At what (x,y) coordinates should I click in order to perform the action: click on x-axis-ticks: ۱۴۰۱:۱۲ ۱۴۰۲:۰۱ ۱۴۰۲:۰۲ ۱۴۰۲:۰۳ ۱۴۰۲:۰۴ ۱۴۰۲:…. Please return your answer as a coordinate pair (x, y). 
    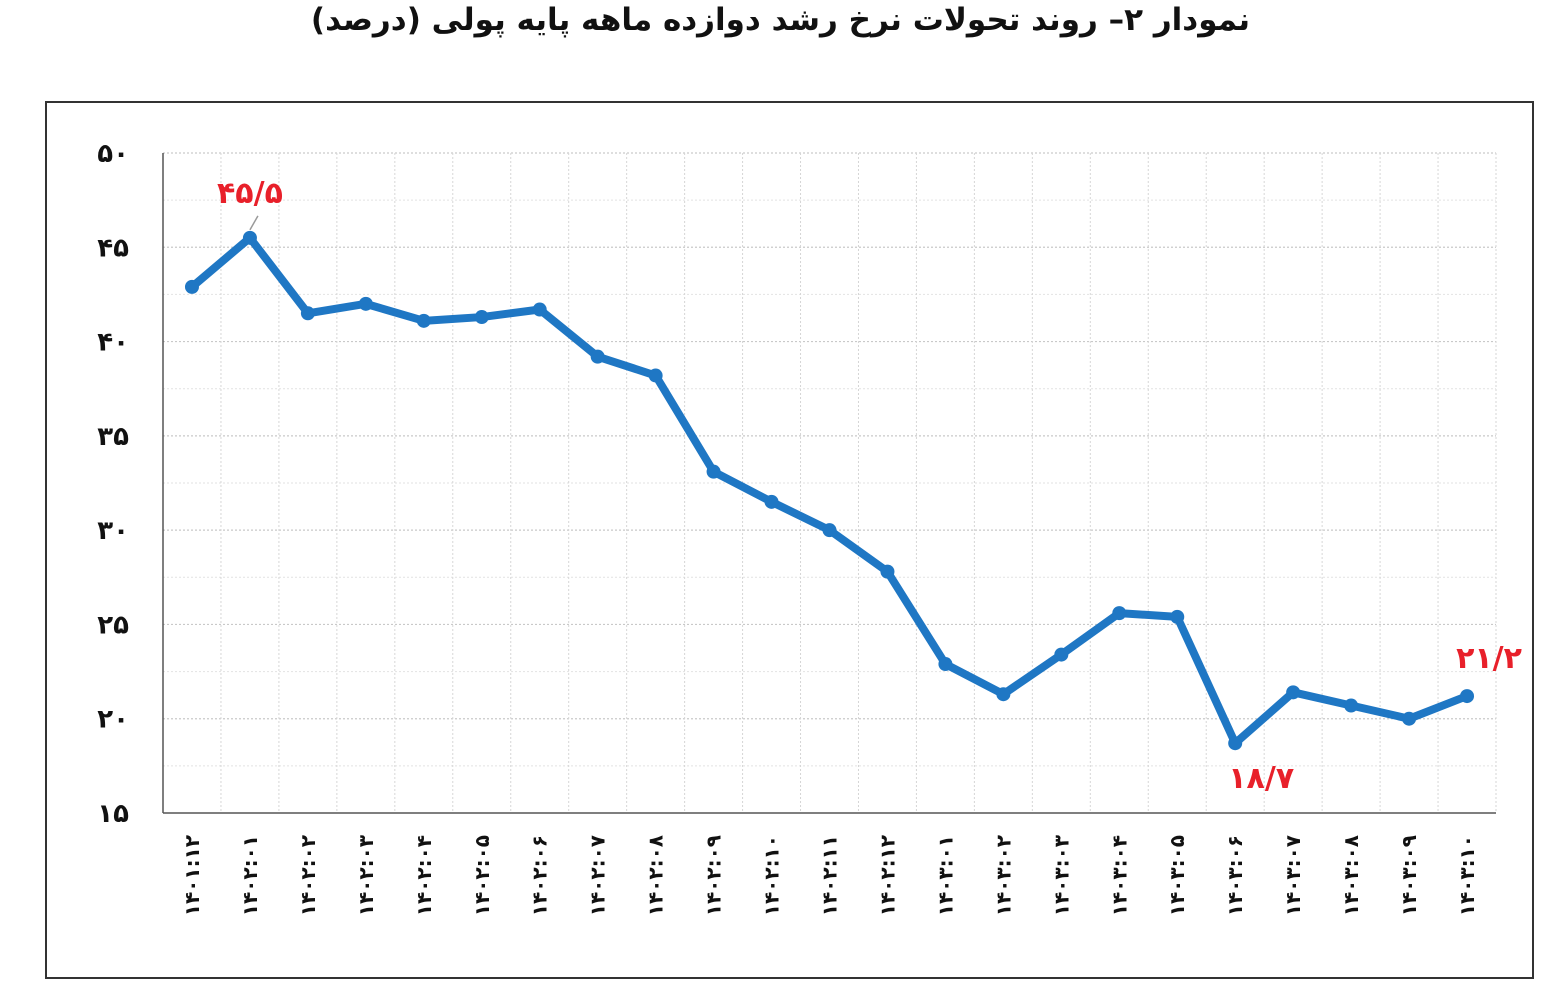
    Looking at the image, I should click on (829, 875).